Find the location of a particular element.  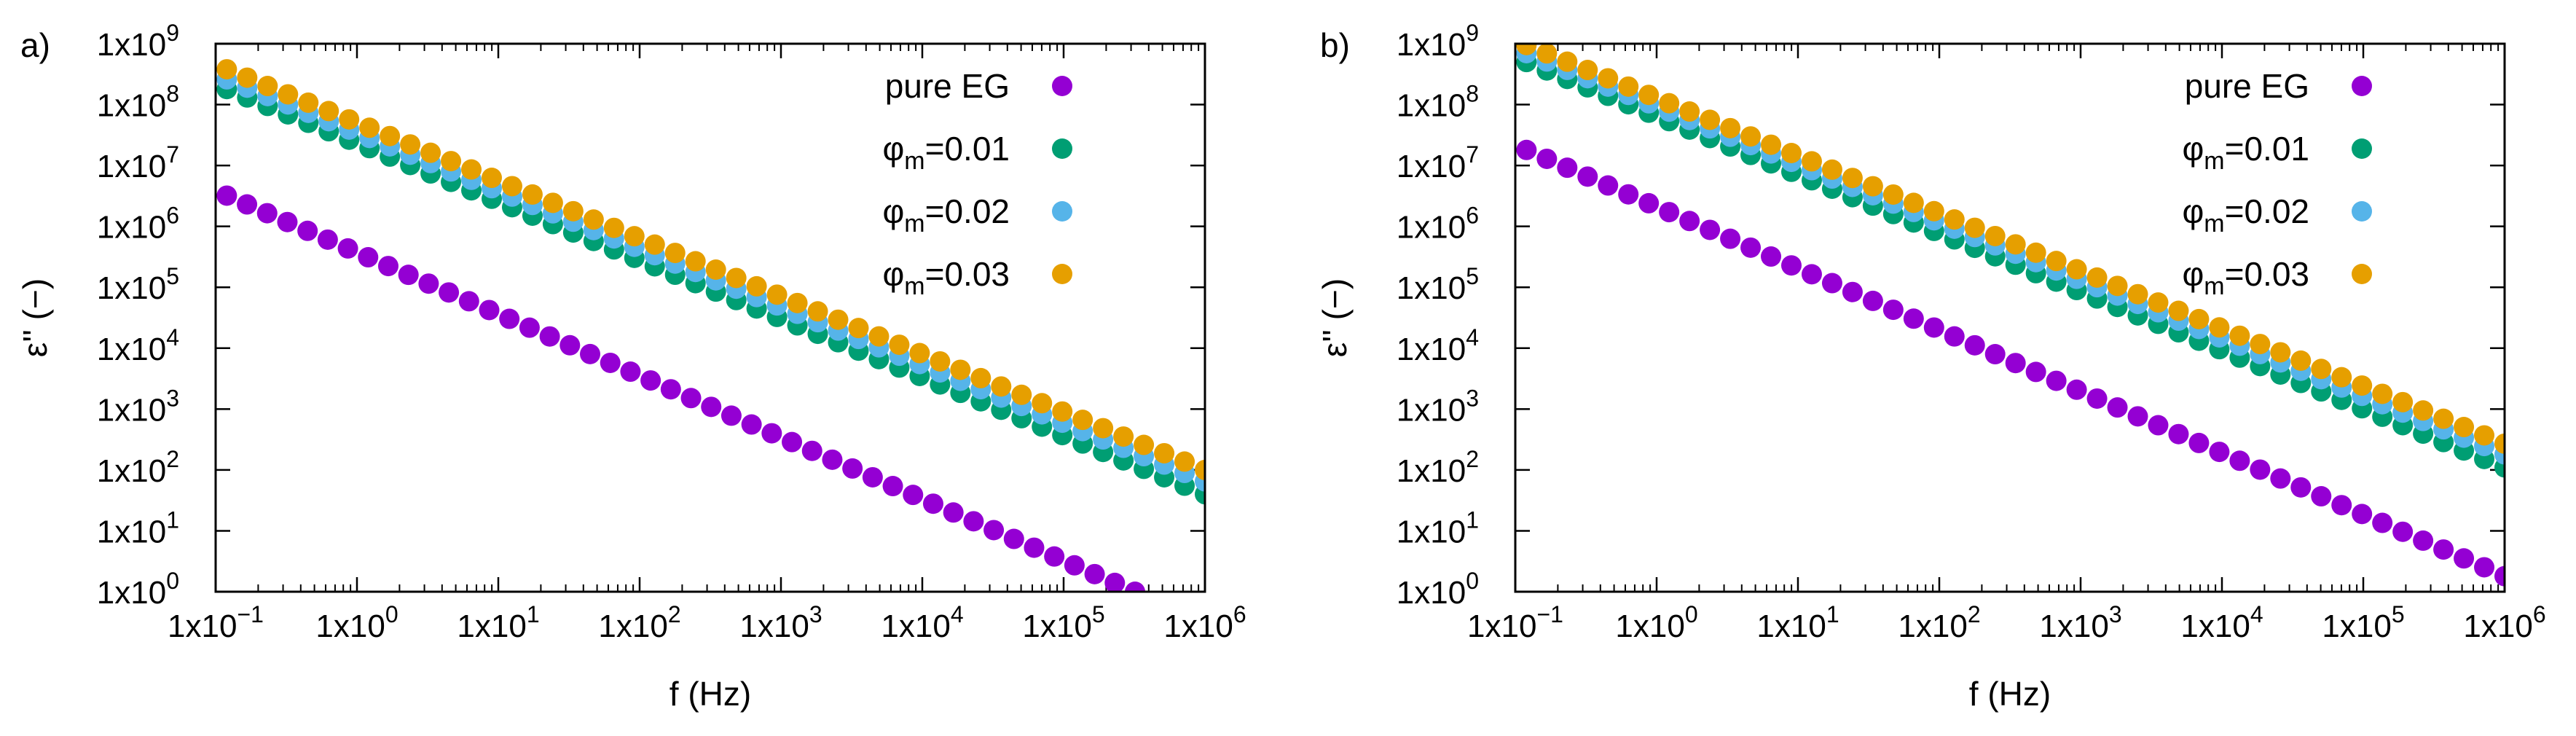

x-tick-label: 1x10³ is located at coordinates (2080, 622).